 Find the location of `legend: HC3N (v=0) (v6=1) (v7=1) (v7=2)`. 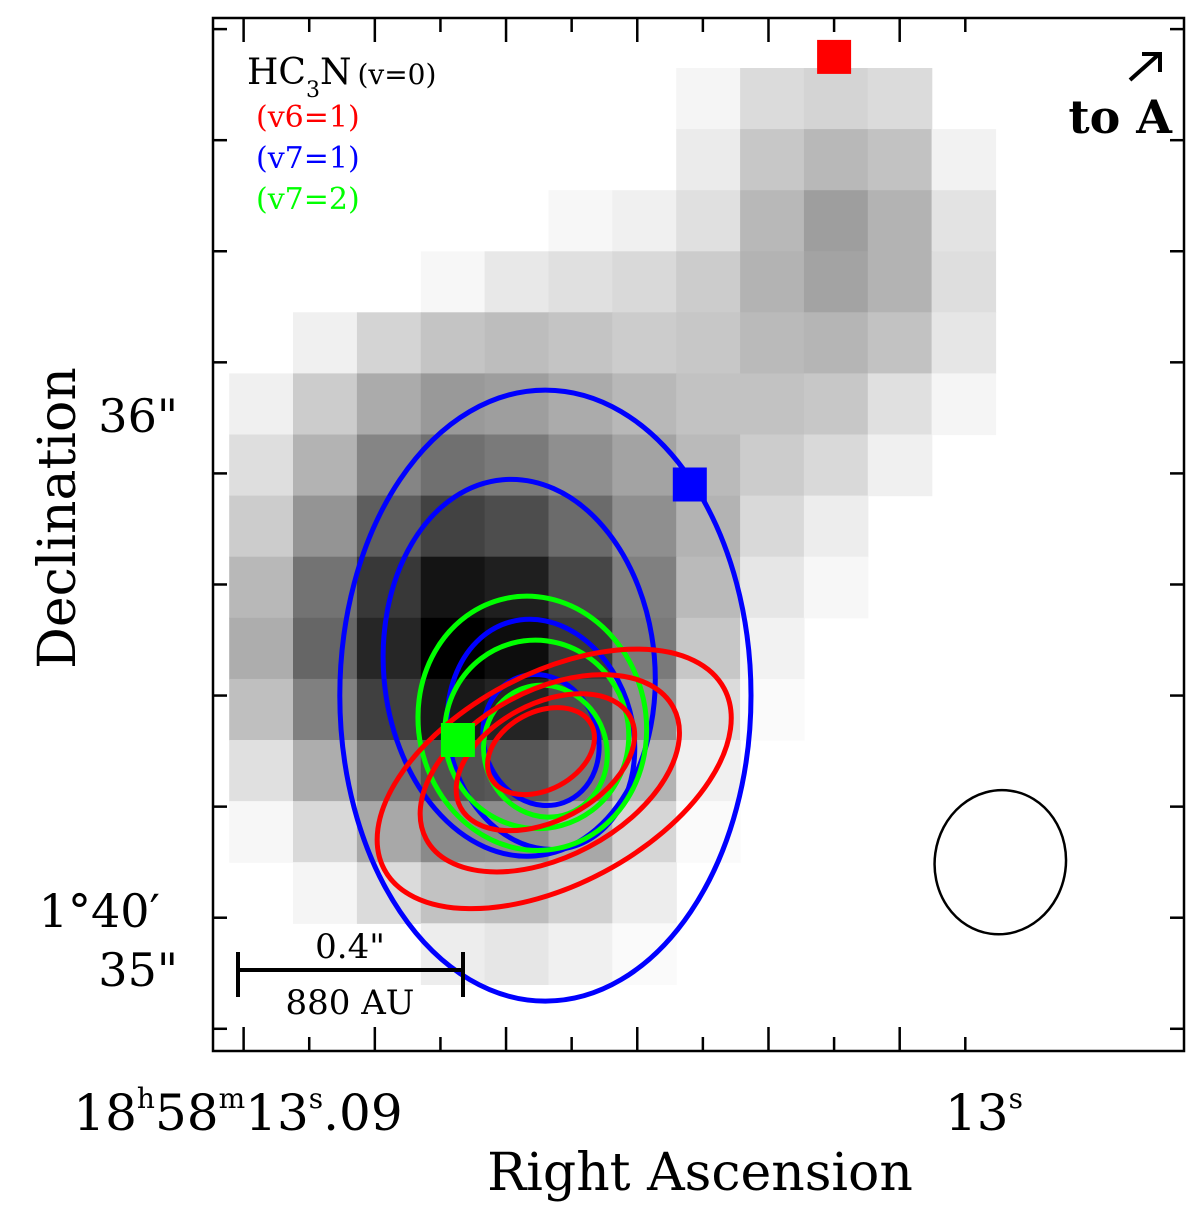

legend: HC3N (v=0) (v6=1) (v7=1) (v7=2) is located at coordinates (341, 134).